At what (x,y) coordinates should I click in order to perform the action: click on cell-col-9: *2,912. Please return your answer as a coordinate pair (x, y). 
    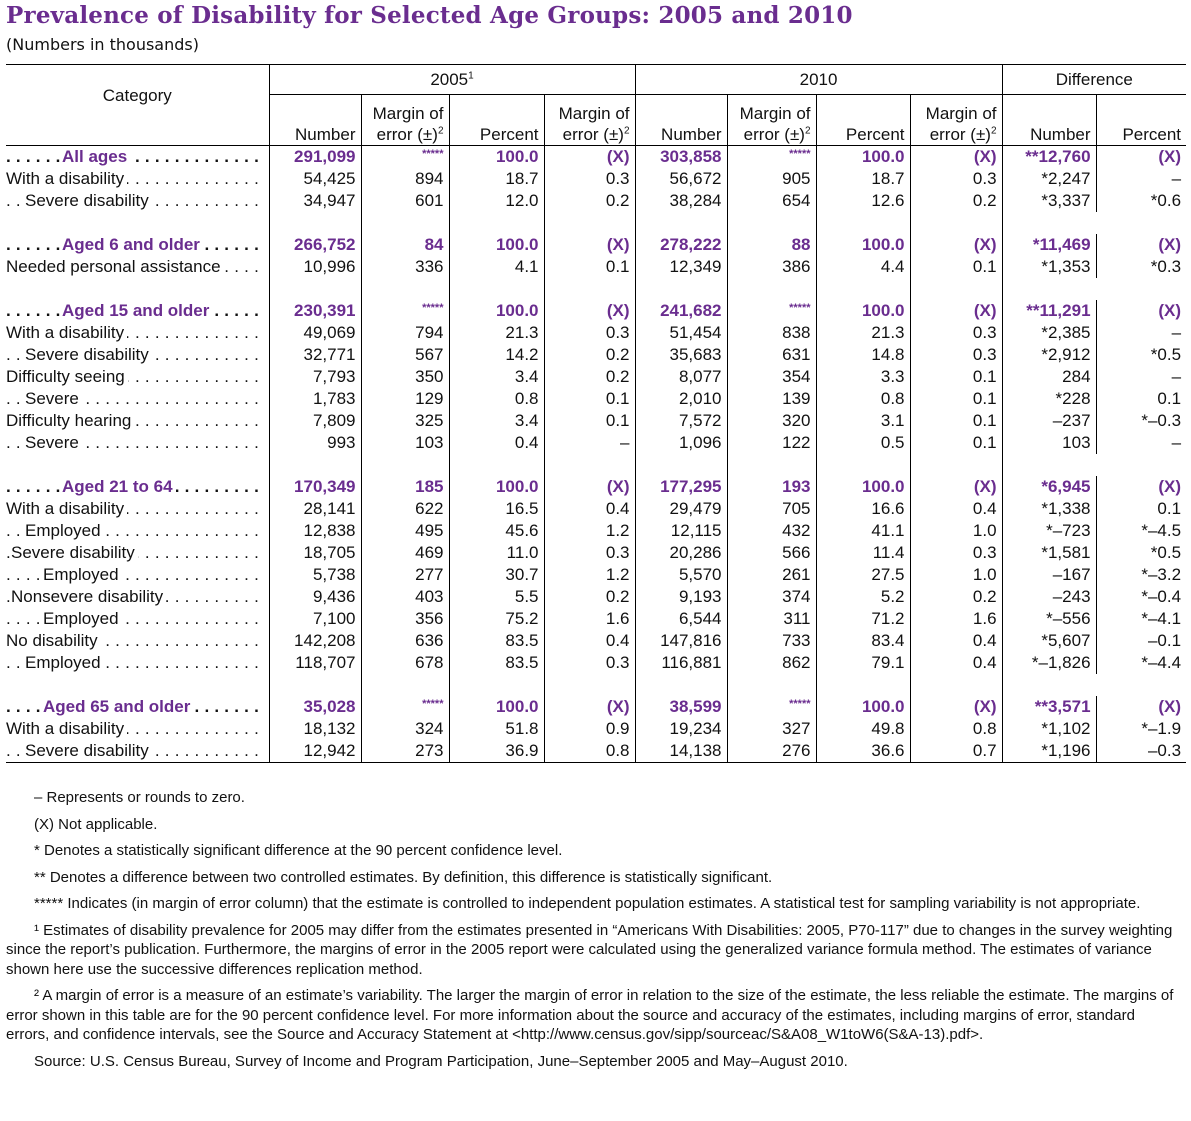
    Looking at the image, I should click on (1049, 355).